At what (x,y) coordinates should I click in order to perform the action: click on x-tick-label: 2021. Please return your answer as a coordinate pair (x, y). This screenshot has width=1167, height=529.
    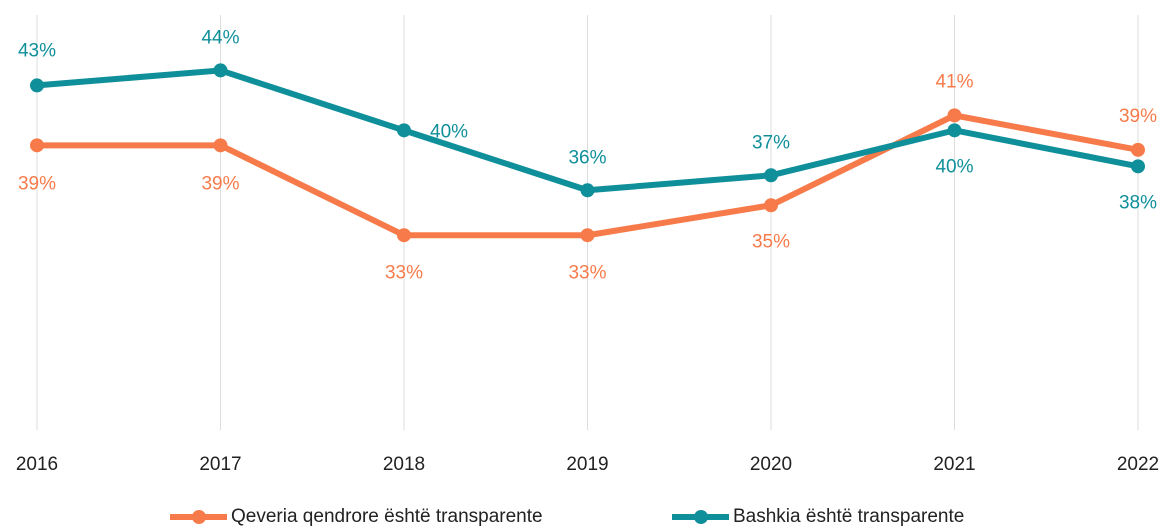
    Looking at the image, I should click on (954, 464).